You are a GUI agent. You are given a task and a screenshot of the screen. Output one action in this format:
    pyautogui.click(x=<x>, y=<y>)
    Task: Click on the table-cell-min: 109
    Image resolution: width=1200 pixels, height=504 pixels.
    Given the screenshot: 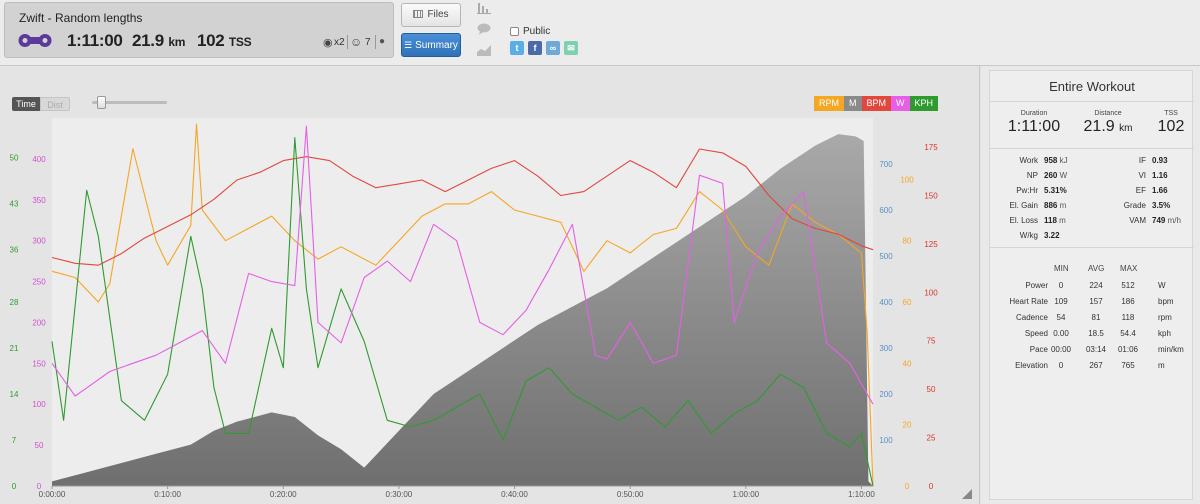 What is the action you would take?
    pyautogui.click(x=1061, y=301)
    